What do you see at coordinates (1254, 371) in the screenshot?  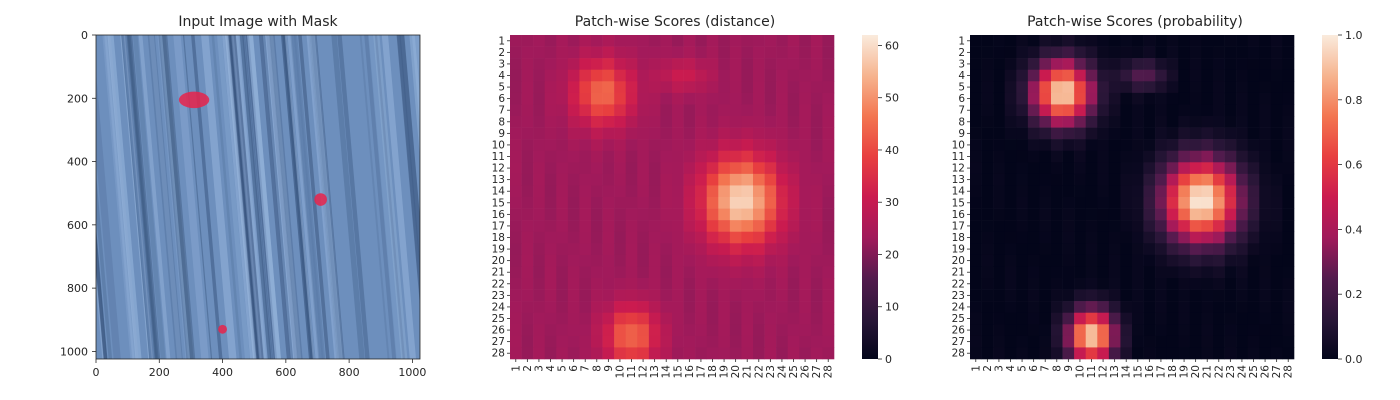 I see `col-tick-label: 25` at bounding box center [1254, 371].